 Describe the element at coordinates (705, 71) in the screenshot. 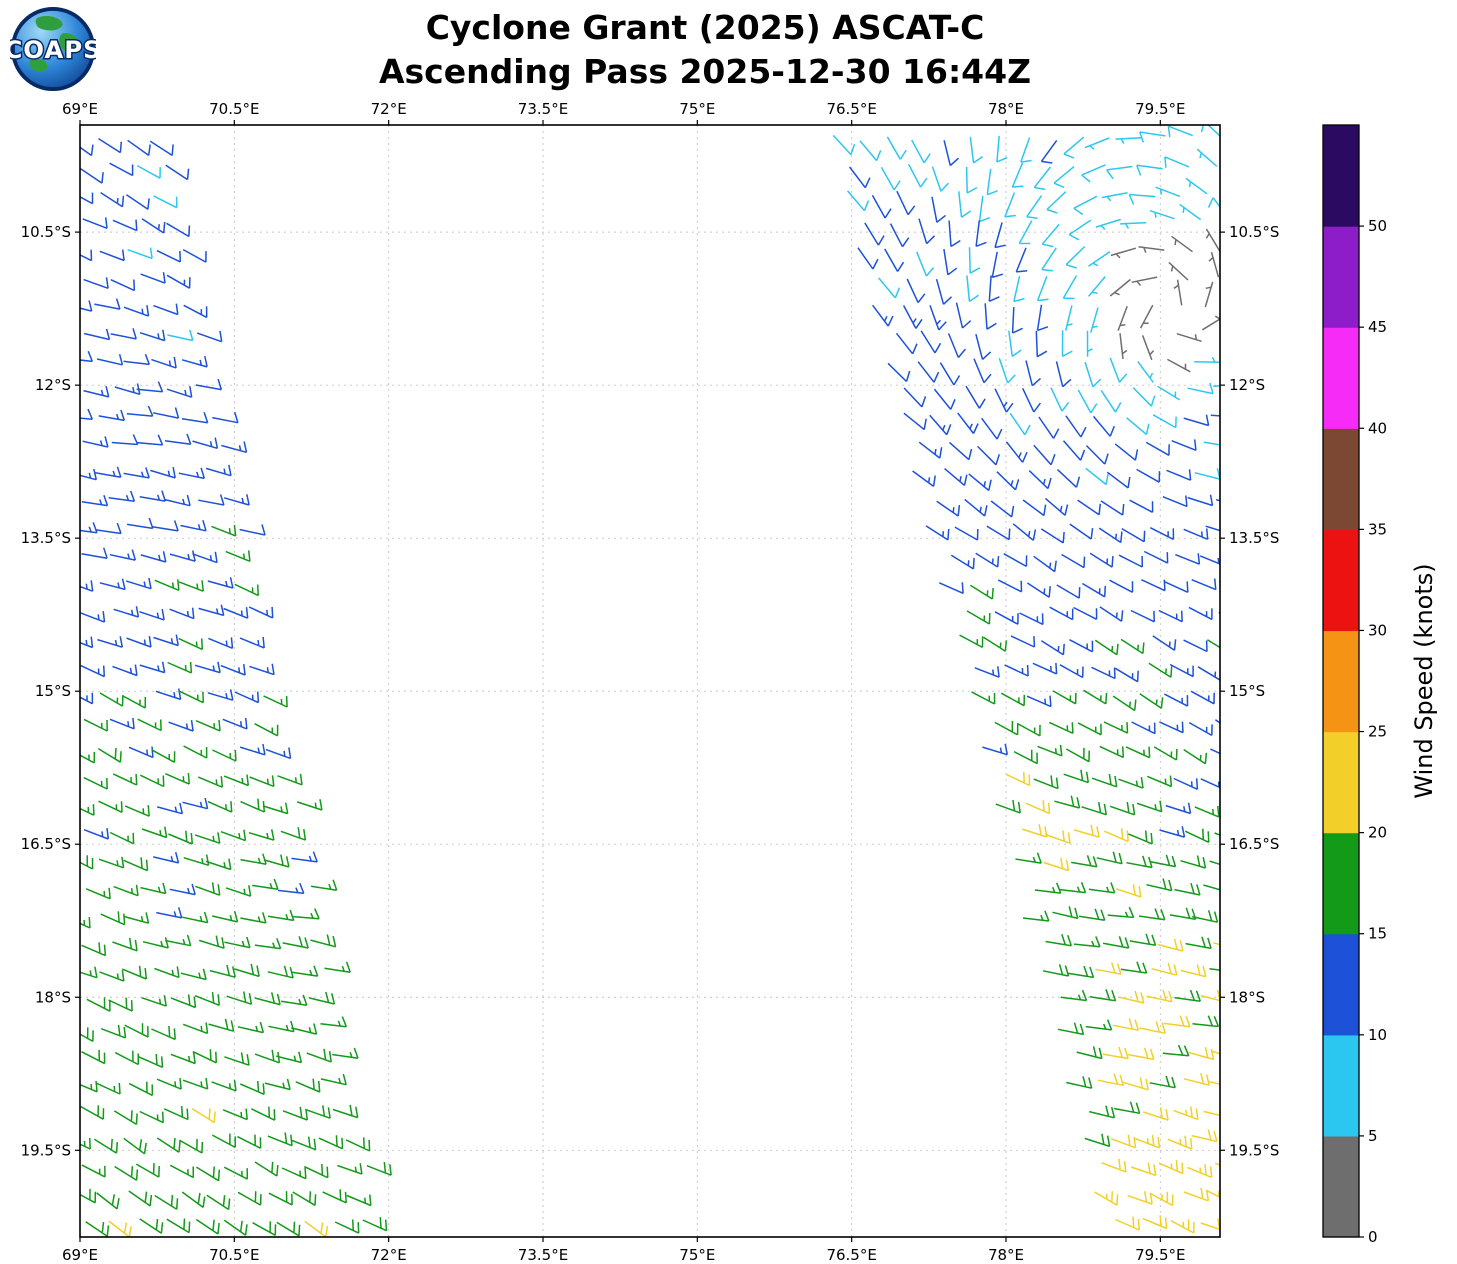

I see `chart-subtitle: Ascending Pass 2025-12-30 16:44Z` at that location.